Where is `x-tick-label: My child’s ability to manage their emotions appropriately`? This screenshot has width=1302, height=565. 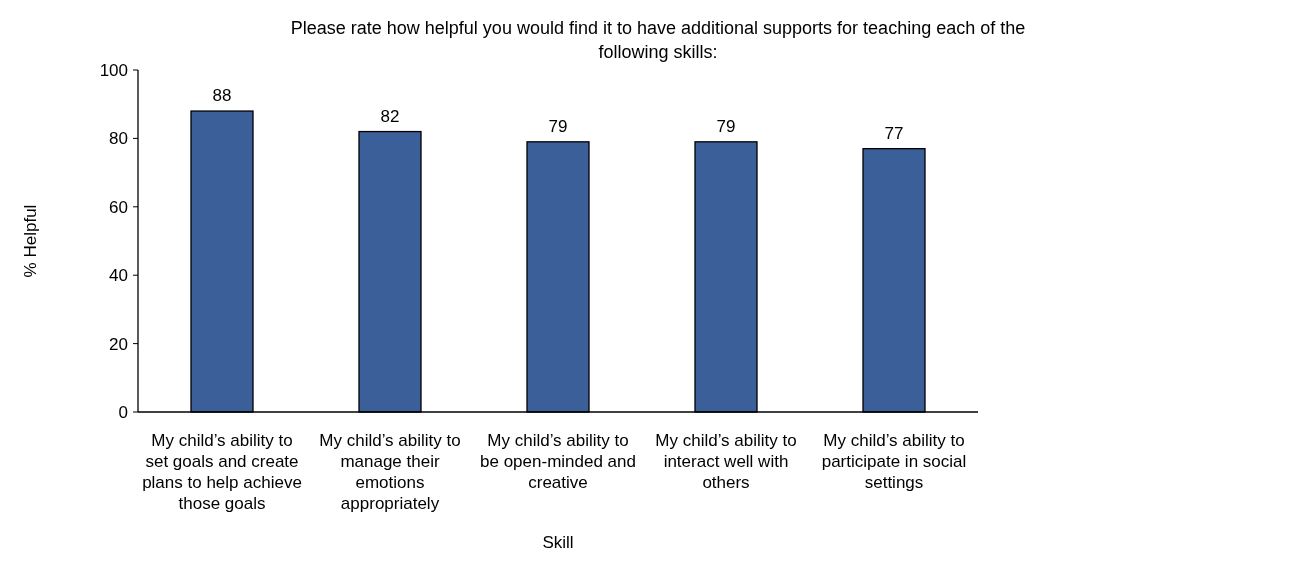 x-tick-label: My child’s ability to manage their emotions appropriately is located at coordinates (390, 472).